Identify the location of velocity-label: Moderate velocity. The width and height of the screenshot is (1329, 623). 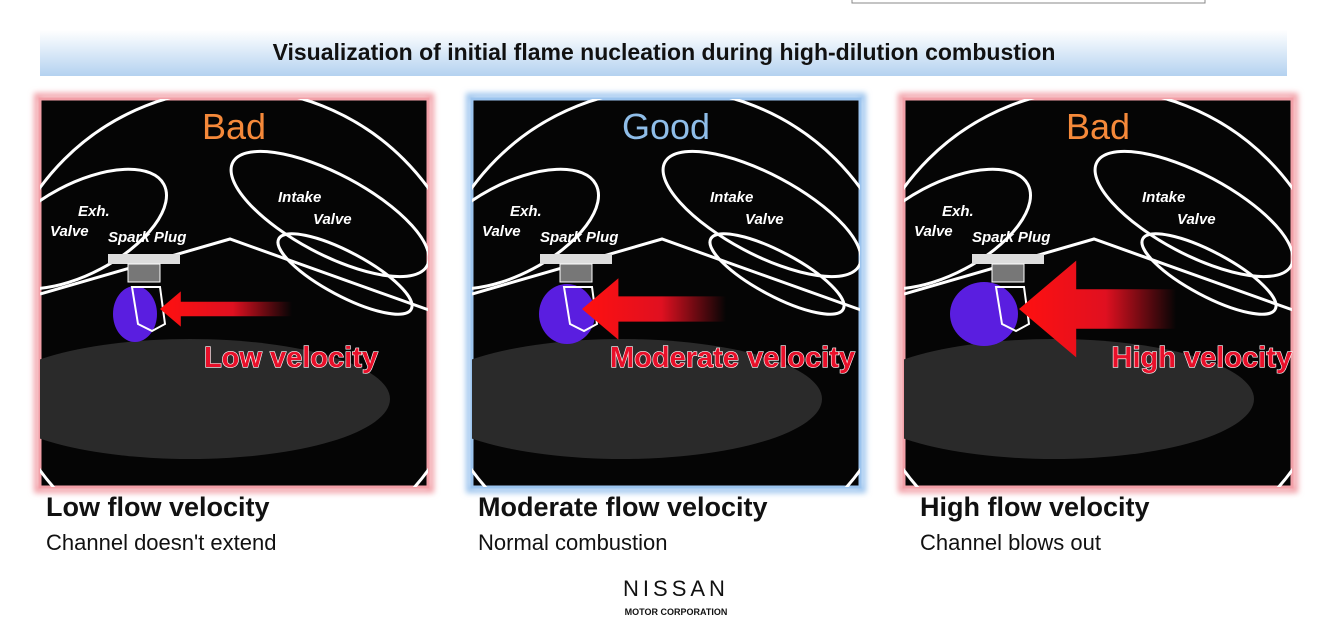
(732, 358).